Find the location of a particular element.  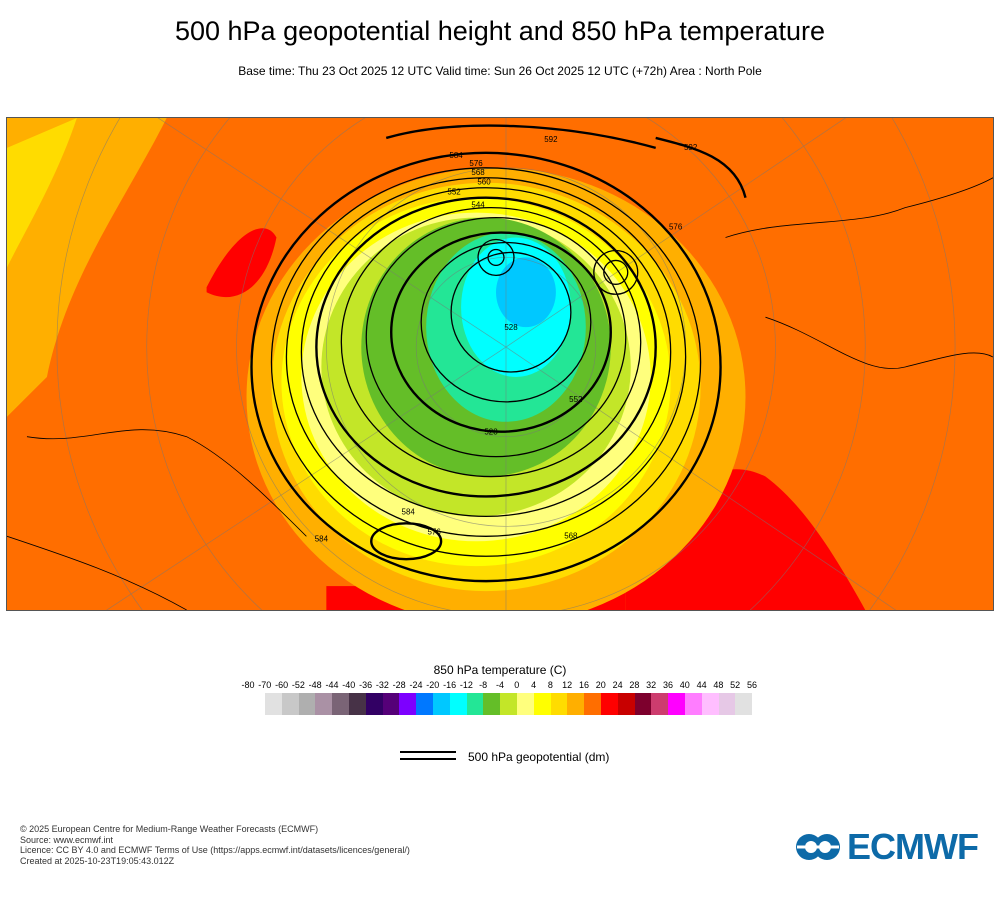

colorbar-tick-label: -24 is located at coordinates (416, 685).